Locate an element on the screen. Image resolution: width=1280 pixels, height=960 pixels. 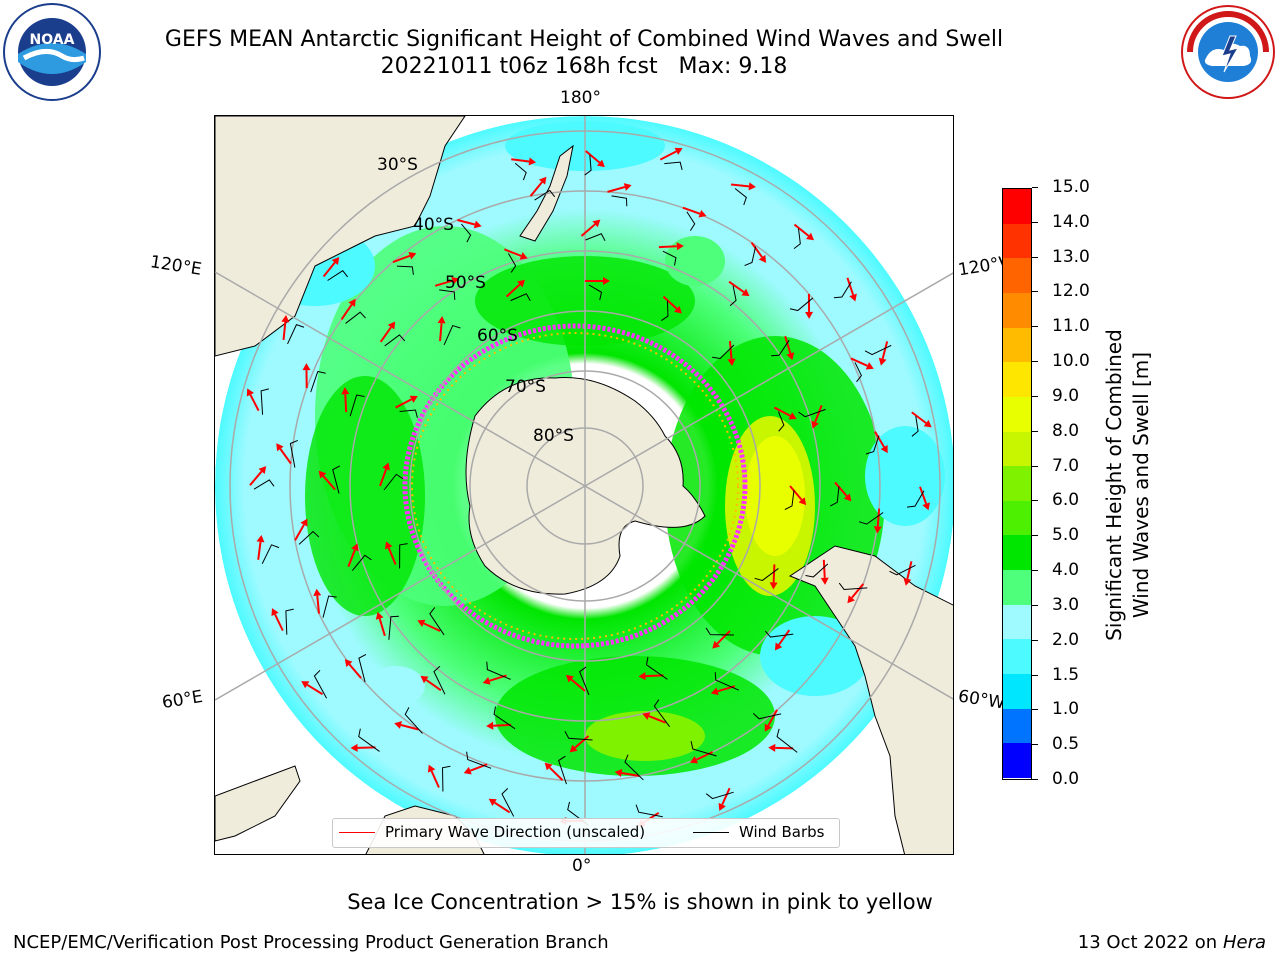
colorbar-tick-label: 14.0 is located at coordinates (1071, 221).